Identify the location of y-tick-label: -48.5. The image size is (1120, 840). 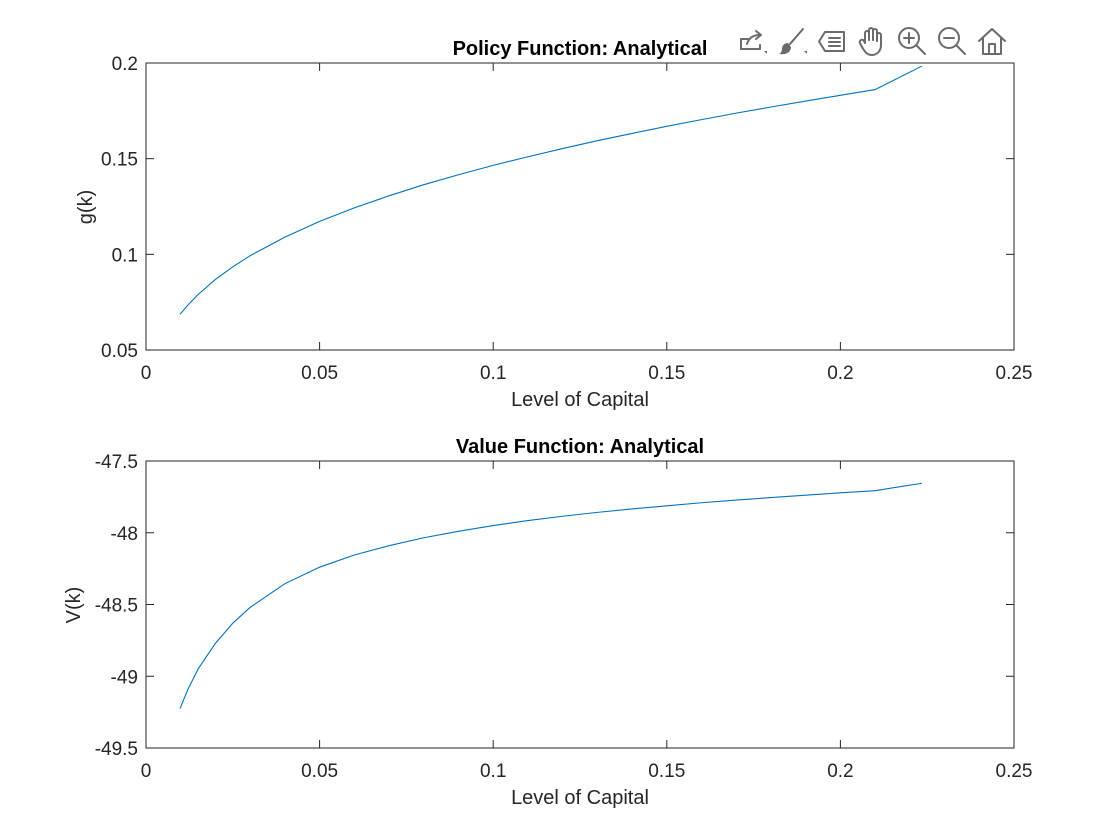
(116, 606).